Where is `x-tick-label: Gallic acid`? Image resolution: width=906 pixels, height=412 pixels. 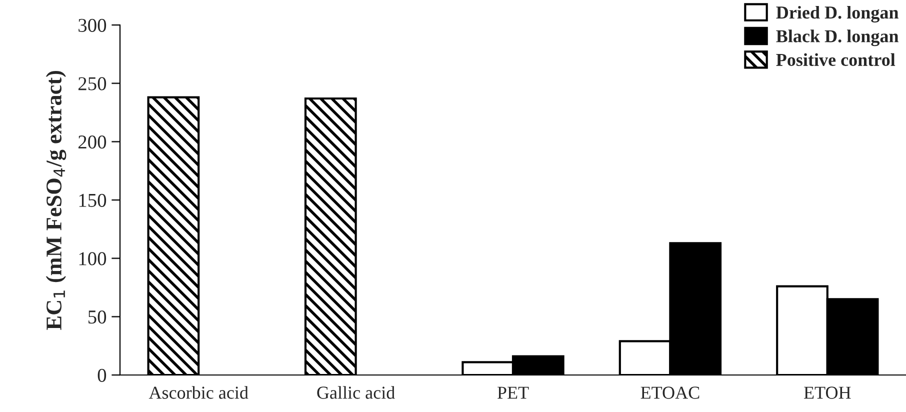 x-tick-label: Gallic acid is located at coordinates (356, 392).